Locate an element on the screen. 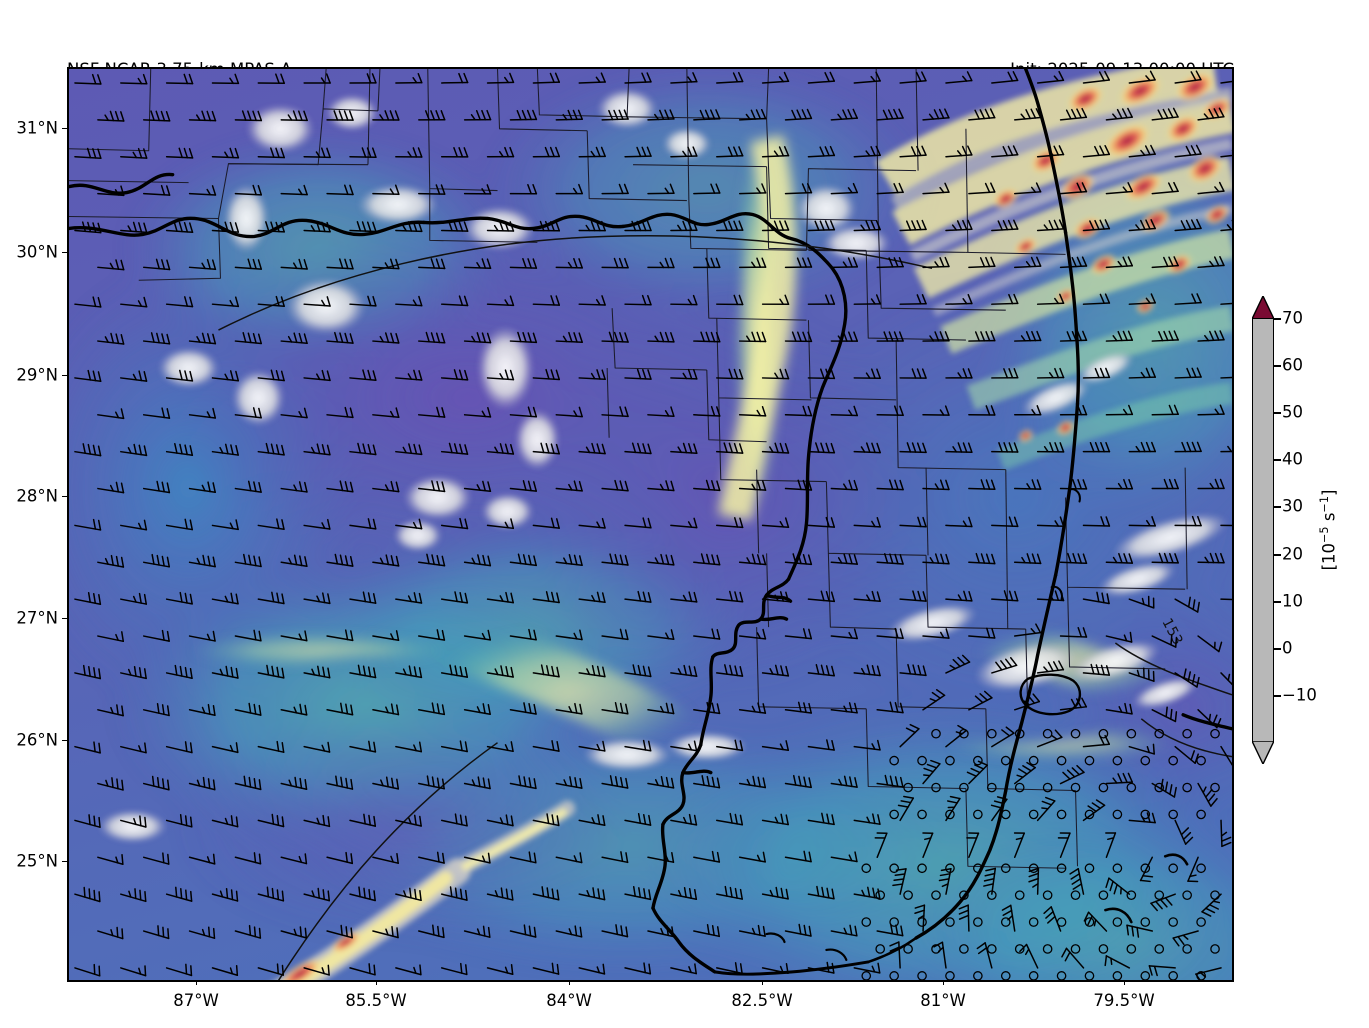  colorbar-over-arrow is located at coordinates (1263, 307).